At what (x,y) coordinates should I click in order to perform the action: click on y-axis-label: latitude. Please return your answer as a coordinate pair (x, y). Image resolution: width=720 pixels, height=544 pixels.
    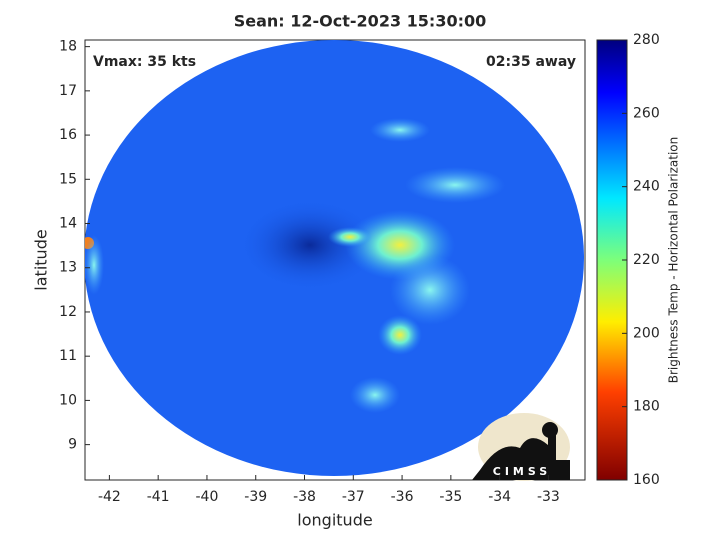
    Looking at the image, I should click on (41, 259).